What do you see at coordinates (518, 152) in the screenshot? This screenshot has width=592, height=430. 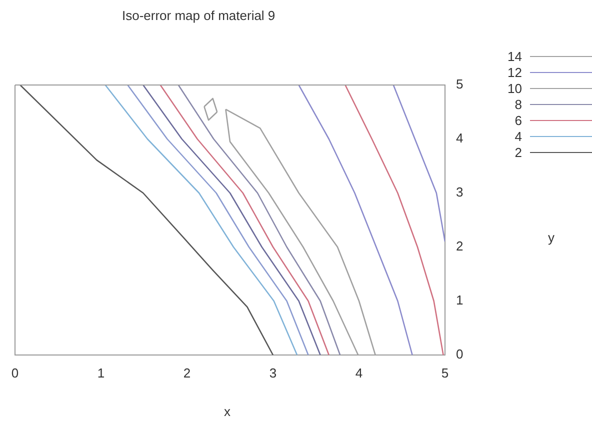 I see `legend-label: 2` at bounding box center [518, 152].